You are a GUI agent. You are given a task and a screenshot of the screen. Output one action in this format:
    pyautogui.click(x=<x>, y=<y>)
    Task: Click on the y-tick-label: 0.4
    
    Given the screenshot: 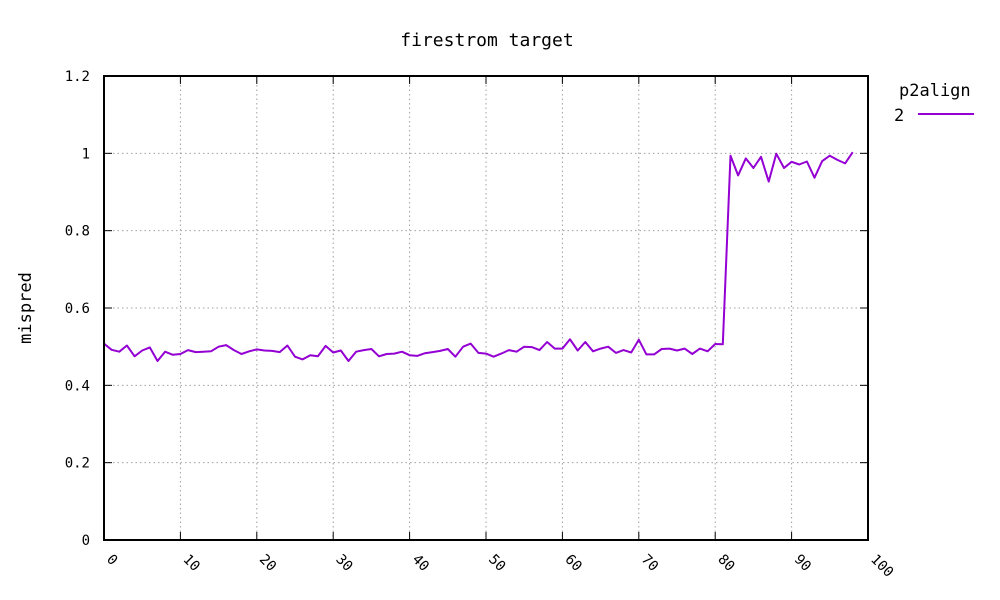 What is the action you would take?
    pyautogui.click(x=77, y=386)
    